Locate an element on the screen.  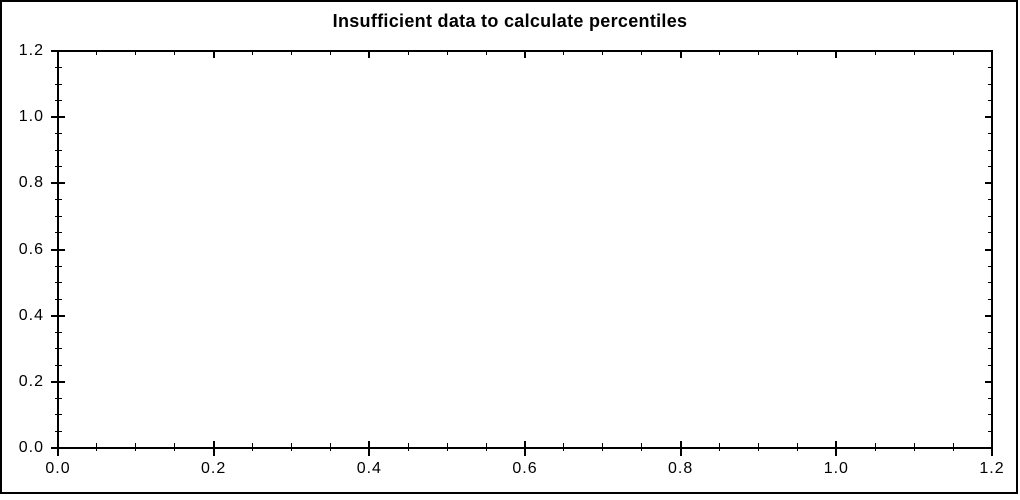
x-tick-label: 0.8 is located at coordinates (681, 468).